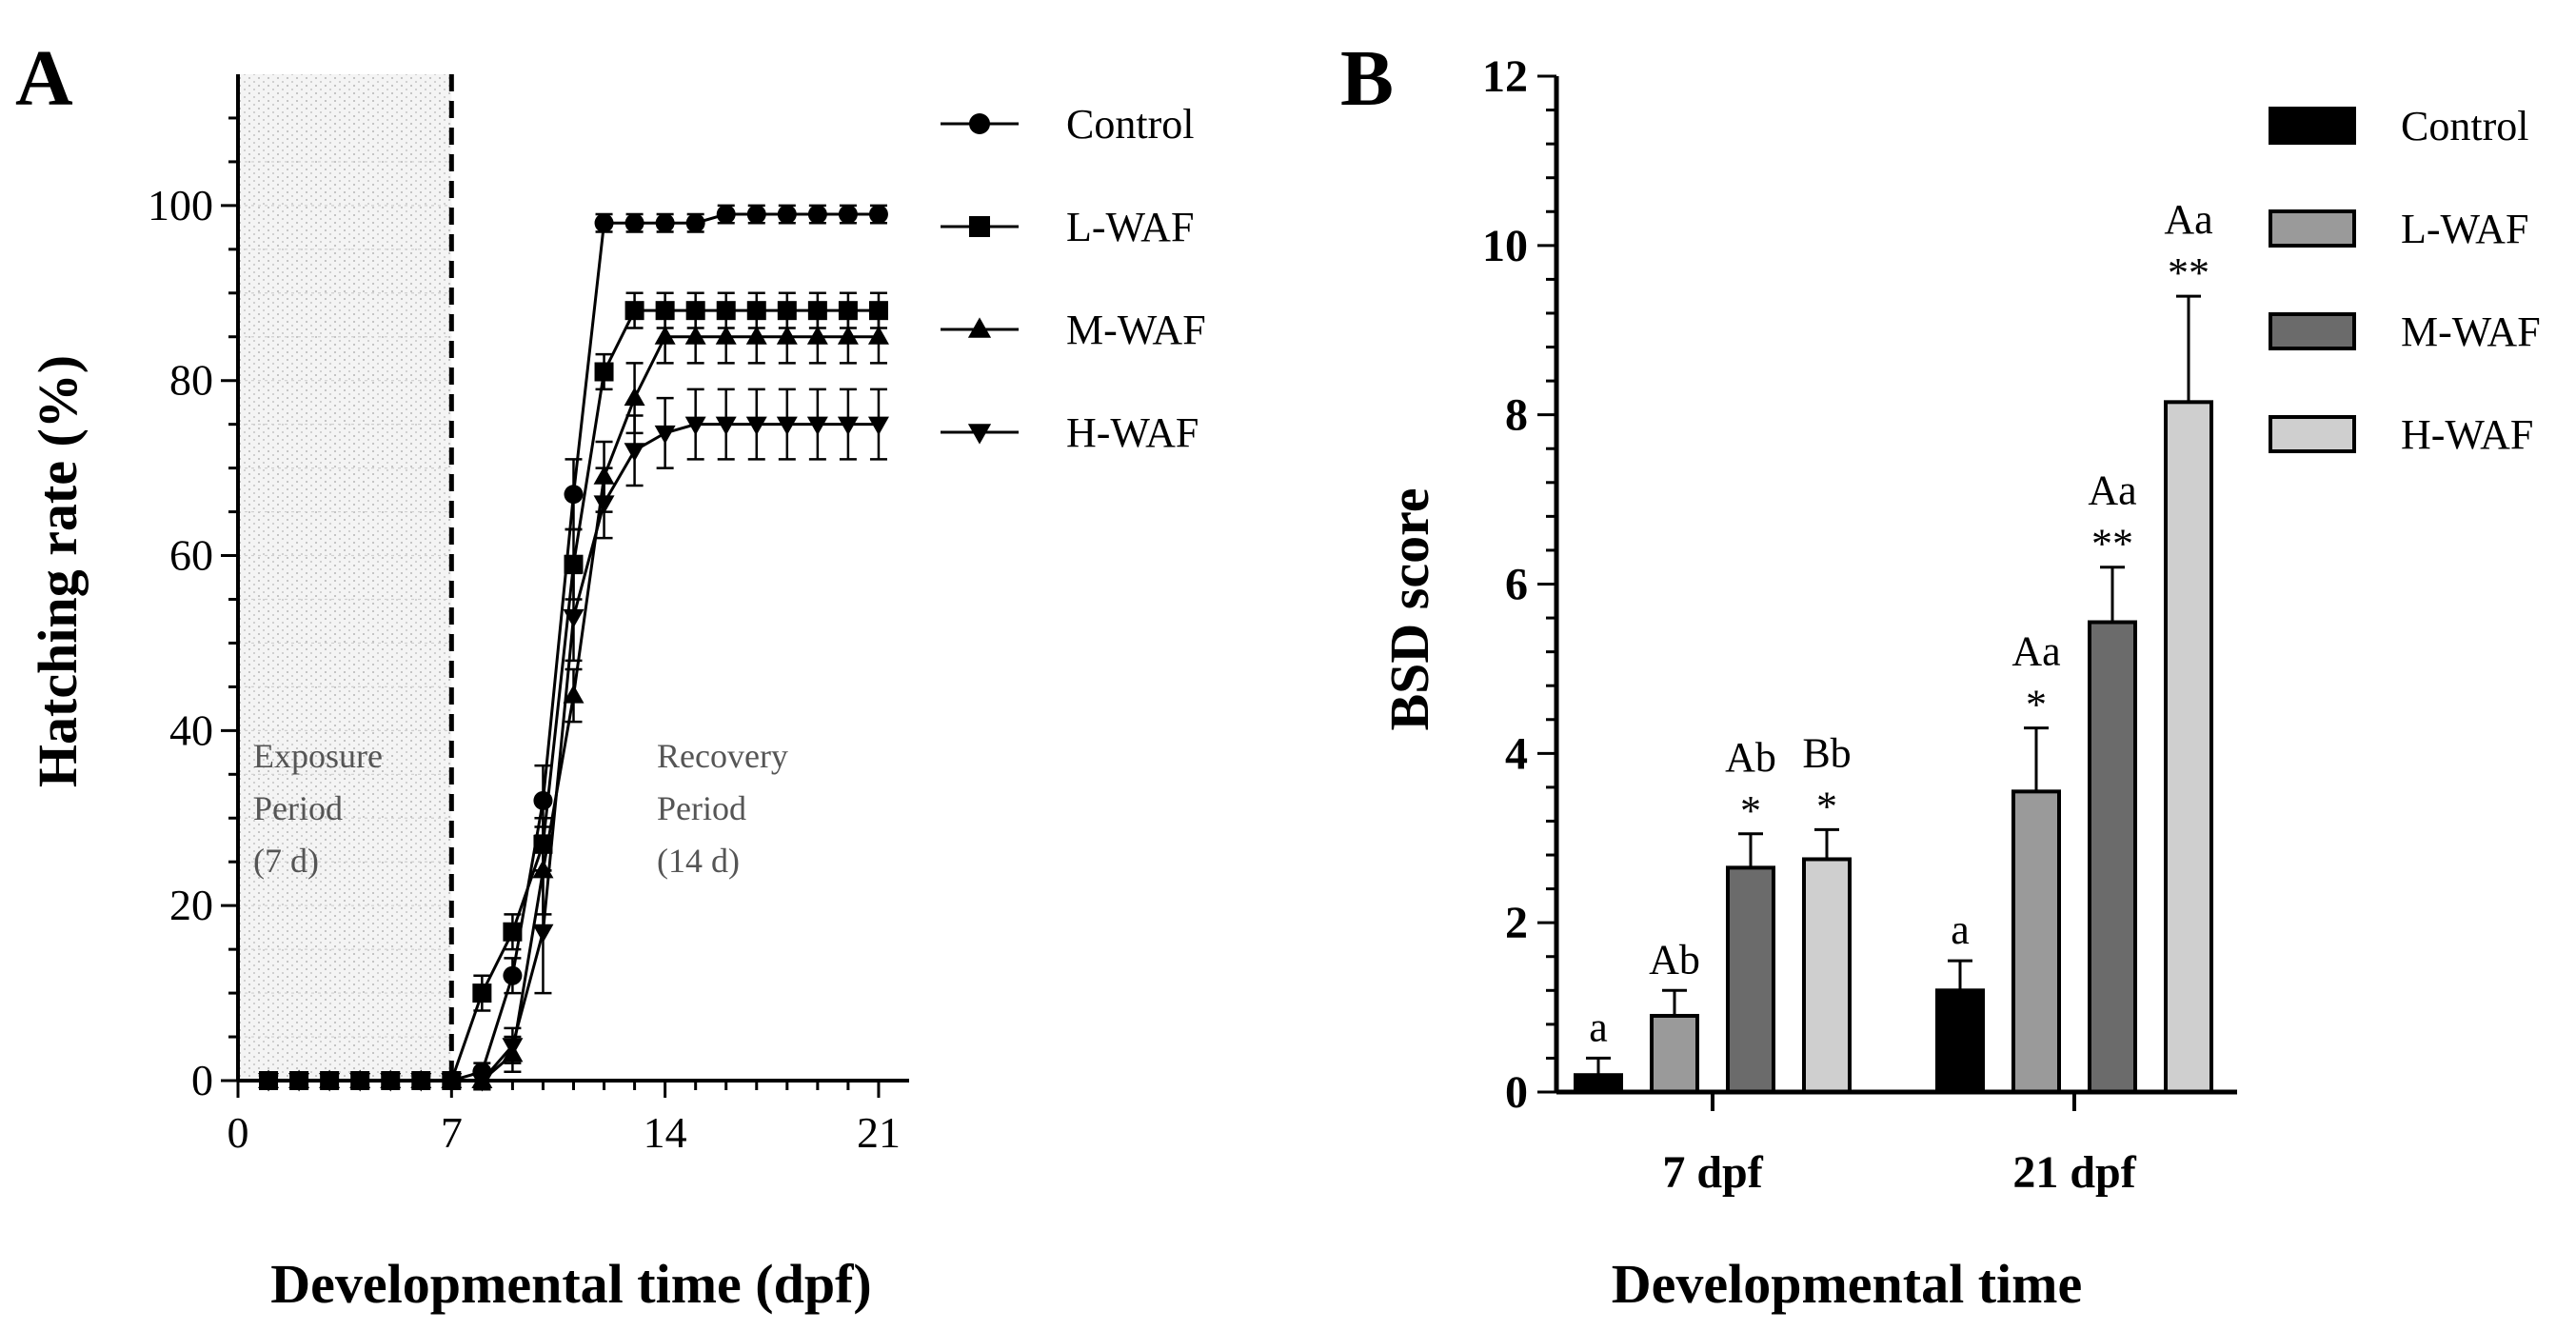 The width and height of the screenshot is (2576, 1331). I want to click on bar-m-waf-7dpf, so click(1750, 980).